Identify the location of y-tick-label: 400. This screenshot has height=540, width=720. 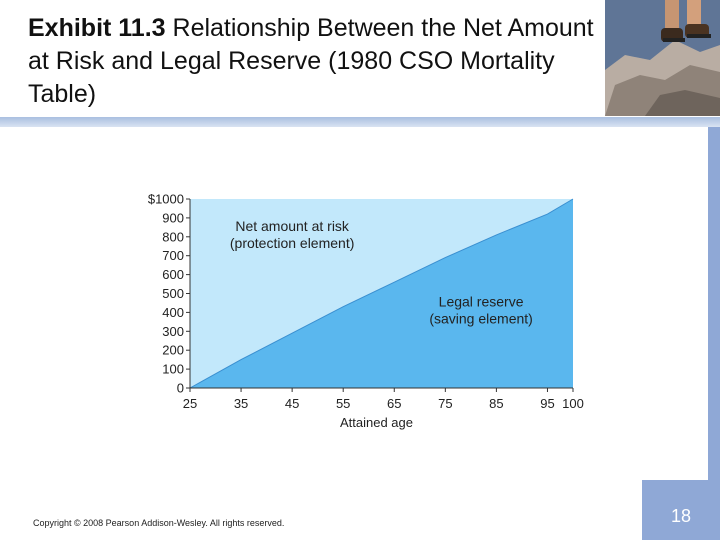
(173, 312).